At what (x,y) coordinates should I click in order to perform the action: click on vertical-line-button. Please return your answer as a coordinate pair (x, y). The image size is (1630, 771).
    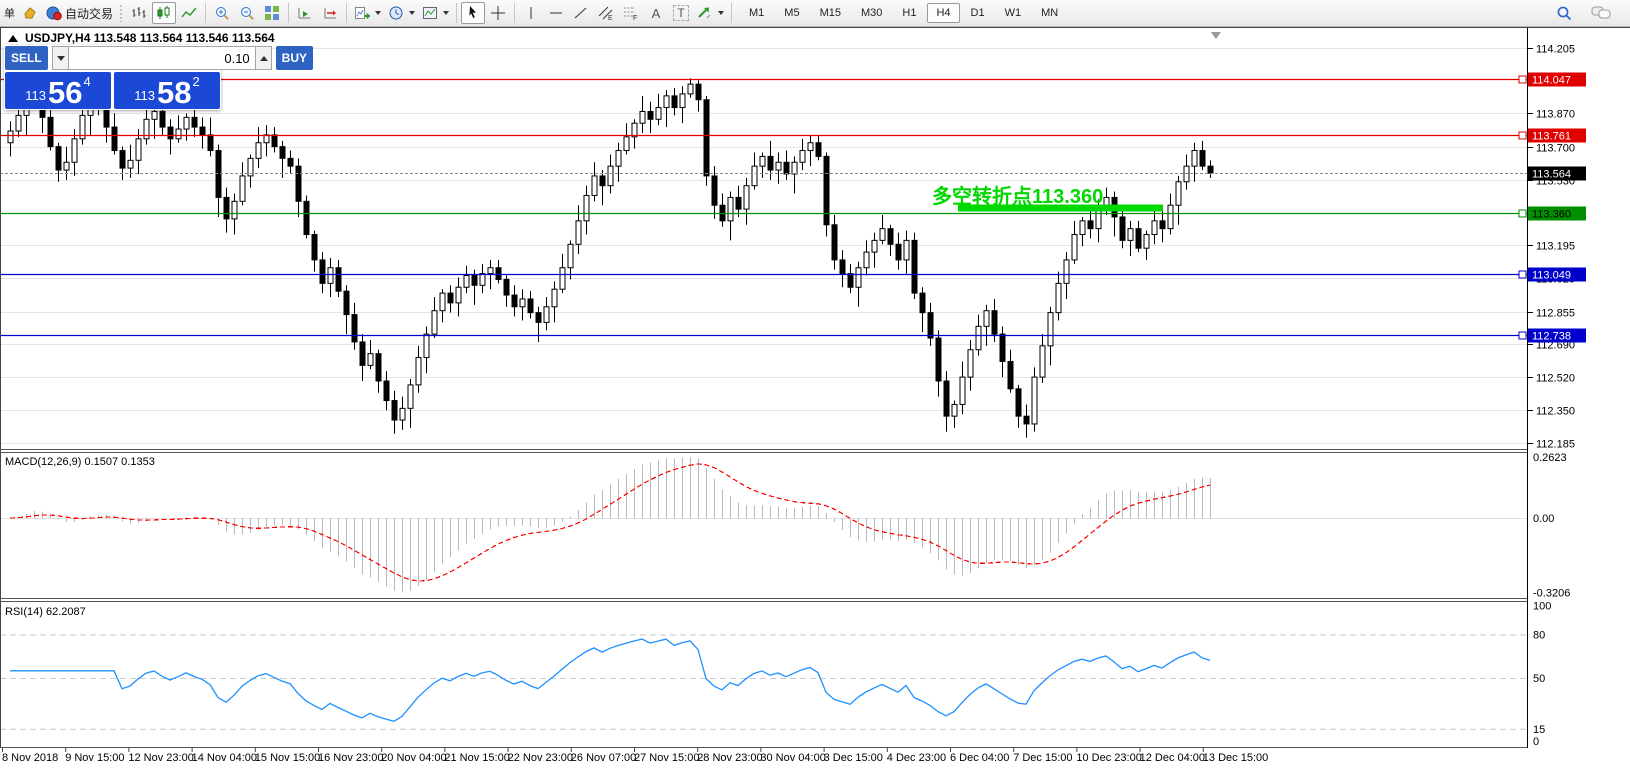
    Looking at the image, I should click on (531, 13).